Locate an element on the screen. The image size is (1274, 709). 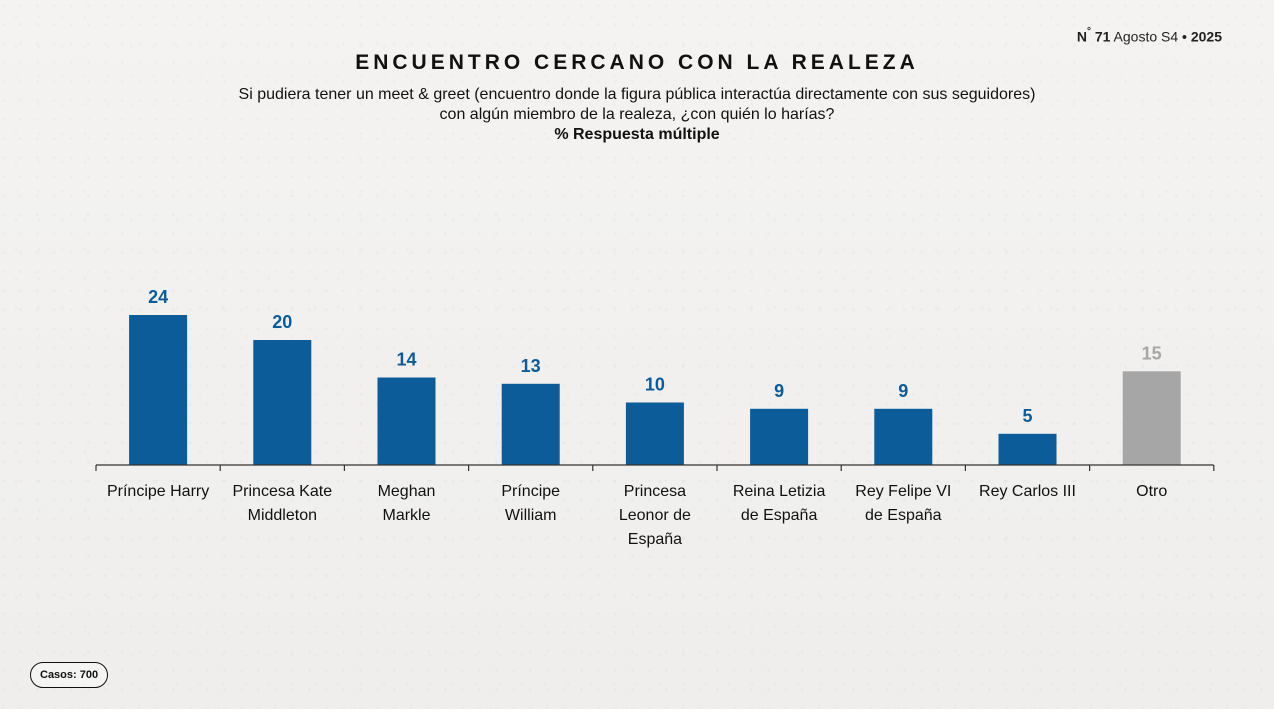
category-label-4: Princesa Leonor de España is located at coordinates (655, 515).